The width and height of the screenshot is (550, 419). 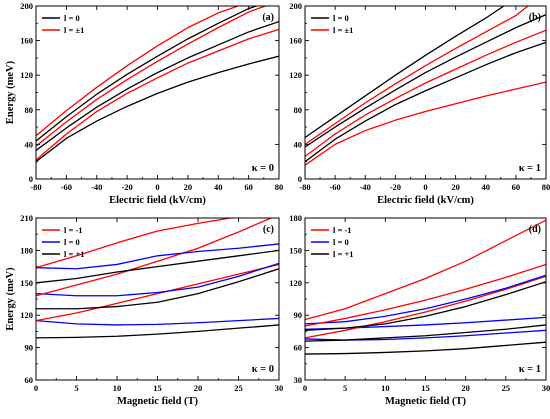 What do you see at coordinates (486, 187) in the screenshot?
I see `x-tick-label: 40` at bounding box center [486, 187].